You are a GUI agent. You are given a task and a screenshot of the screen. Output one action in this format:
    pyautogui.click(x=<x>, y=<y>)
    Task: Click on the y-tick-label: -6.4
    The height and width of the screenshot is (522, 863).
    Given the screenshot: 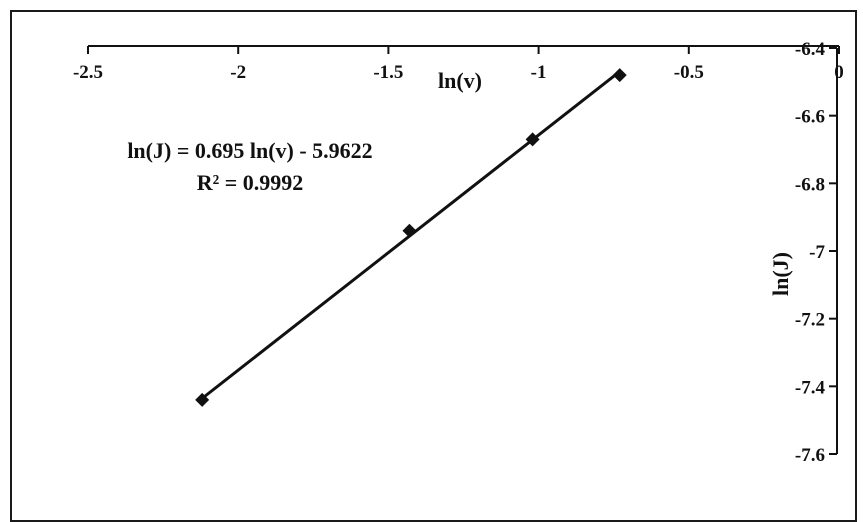 What is the action you would take?
    pyautogui.click(x=810, y=49)
    